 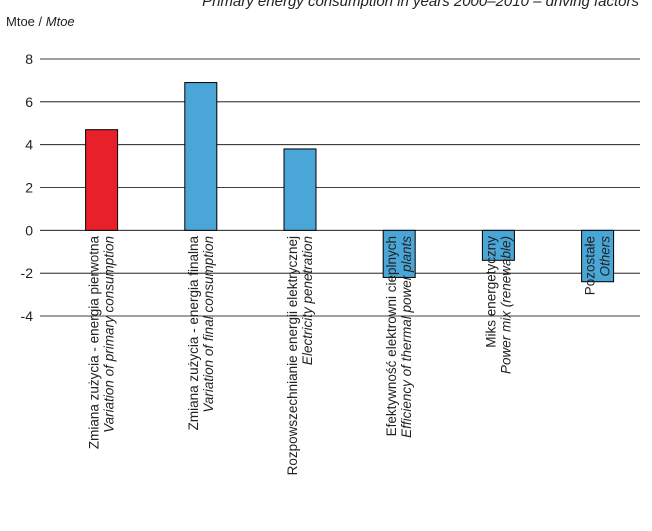 What do you see at coordinates (20, 21) in the screenshot?
I see `y-unit-pl: Mtoe` at bounding box center [20, 21].